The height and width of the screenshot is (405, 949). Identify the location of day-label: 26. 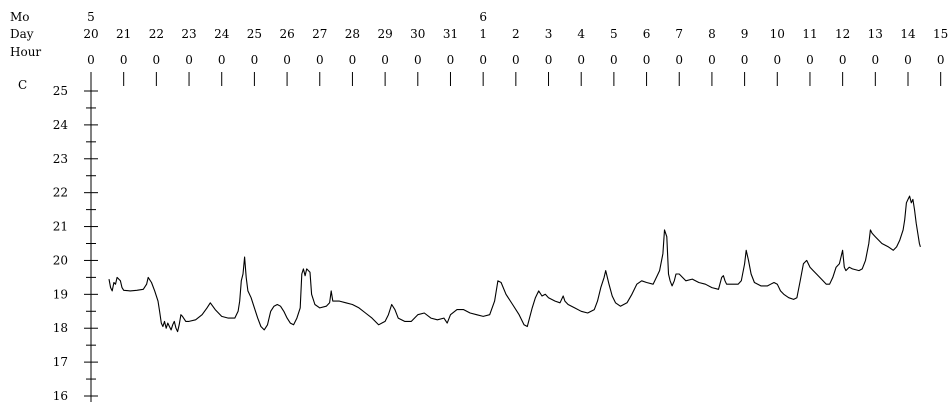
(286, 34).